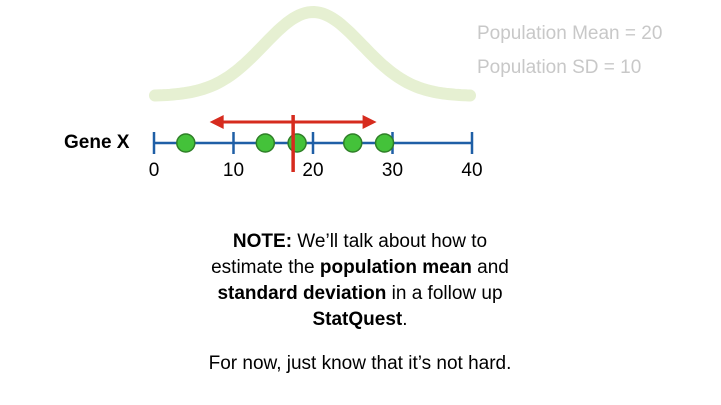 The width and height of the screenshot is (721, 405). Describe the element at coordinates (97, 142) in the screenshot. I see `axis-label: Gene X` at that location.